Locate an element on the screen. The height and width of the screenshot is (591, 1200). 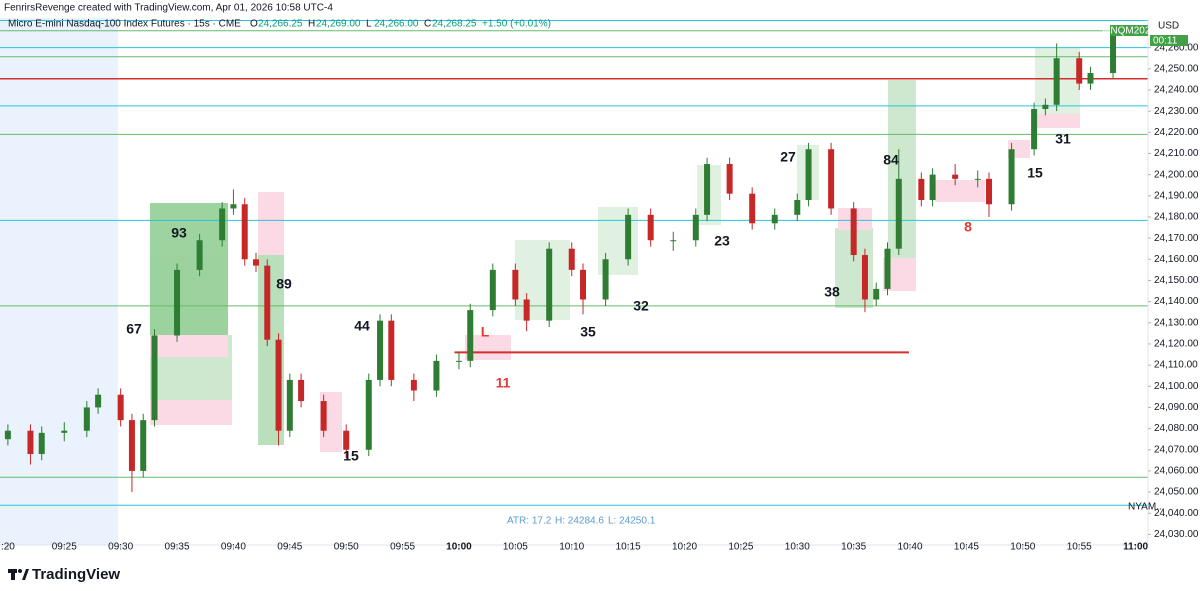
annotation: 44 is located at coordinates (362, 326).